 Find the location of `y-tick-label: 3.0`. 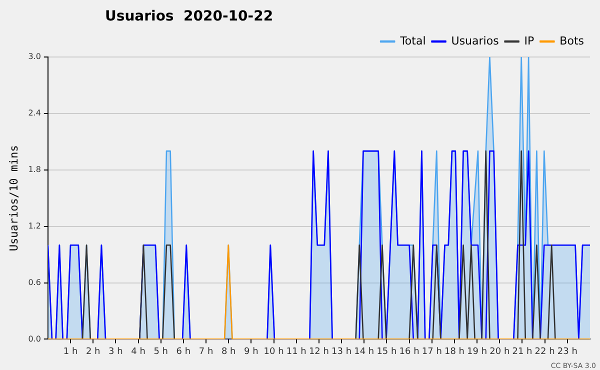

y-tick-label: 3.0 is located at coordinates (34, 57).